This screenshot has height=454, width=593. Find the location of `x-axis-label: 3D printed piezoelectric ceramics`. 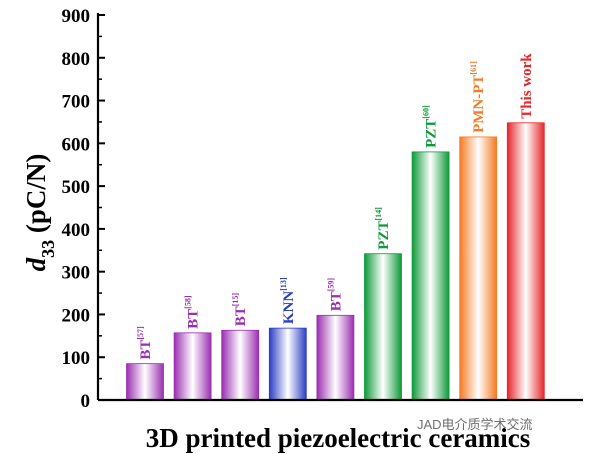

x-axis-label: 3D printed piezoelectric ceramics is located at coordinates (338, 438).